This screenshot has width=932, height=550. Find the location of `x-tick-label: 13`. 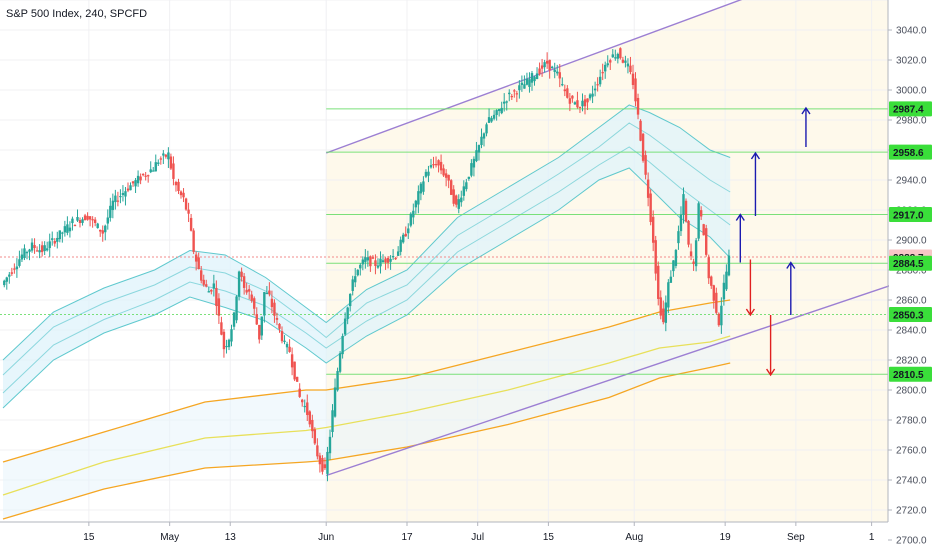

x-tick-label: 13 is located at coordinates (231, 537).